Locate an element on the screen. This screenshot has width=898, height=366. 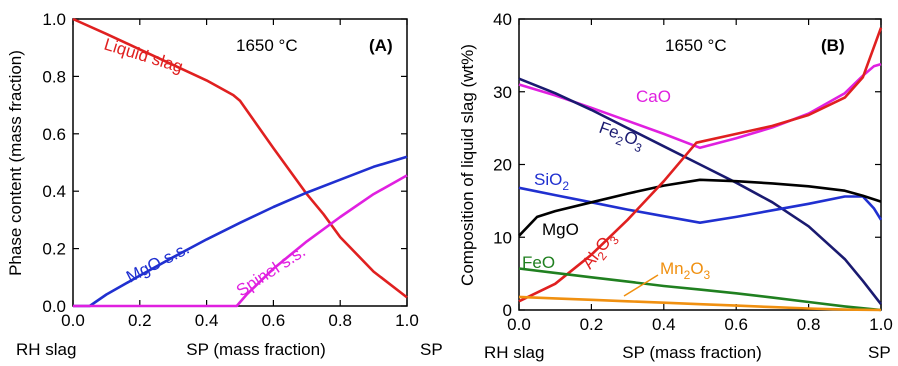
panel-b-series-mgo is located at coordinates (700, 207).